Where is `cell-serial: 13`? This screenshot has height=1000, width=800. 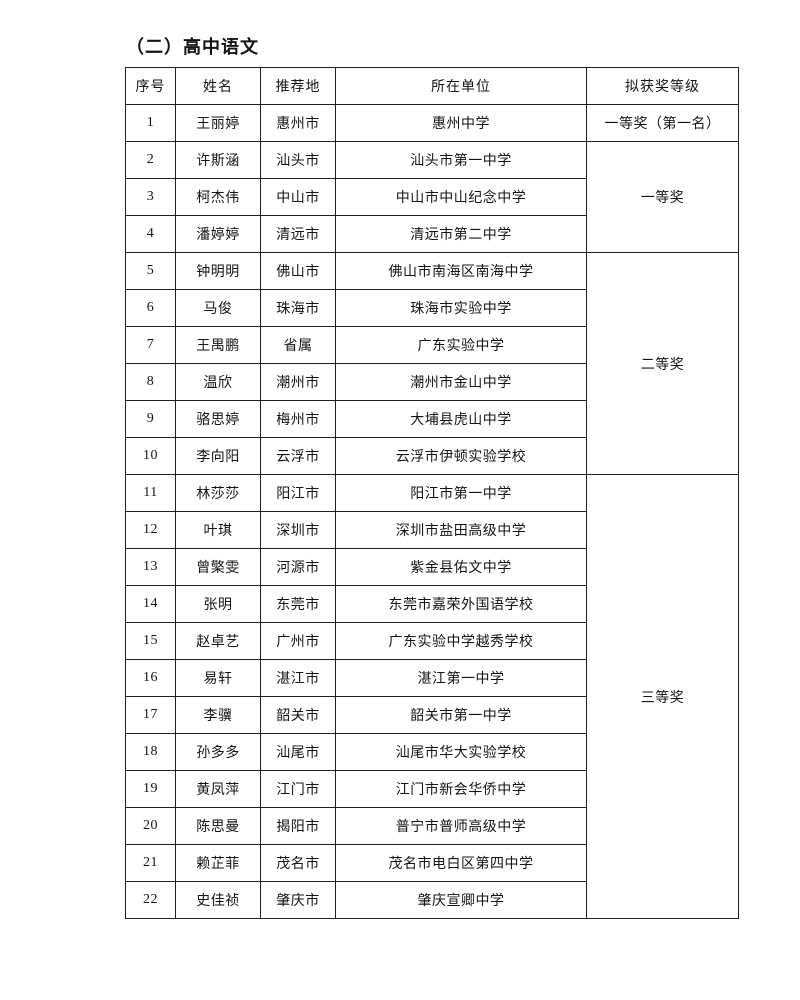 cell-serial: 13 is located at coordinates (150, 567).